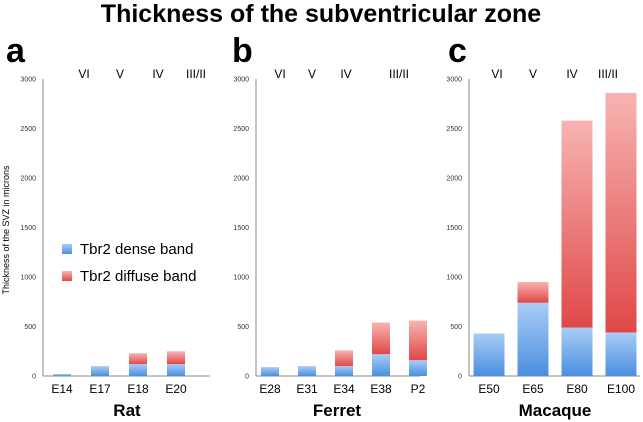  I want to click on species-label-ferret: Ferret, so click(337, 410).